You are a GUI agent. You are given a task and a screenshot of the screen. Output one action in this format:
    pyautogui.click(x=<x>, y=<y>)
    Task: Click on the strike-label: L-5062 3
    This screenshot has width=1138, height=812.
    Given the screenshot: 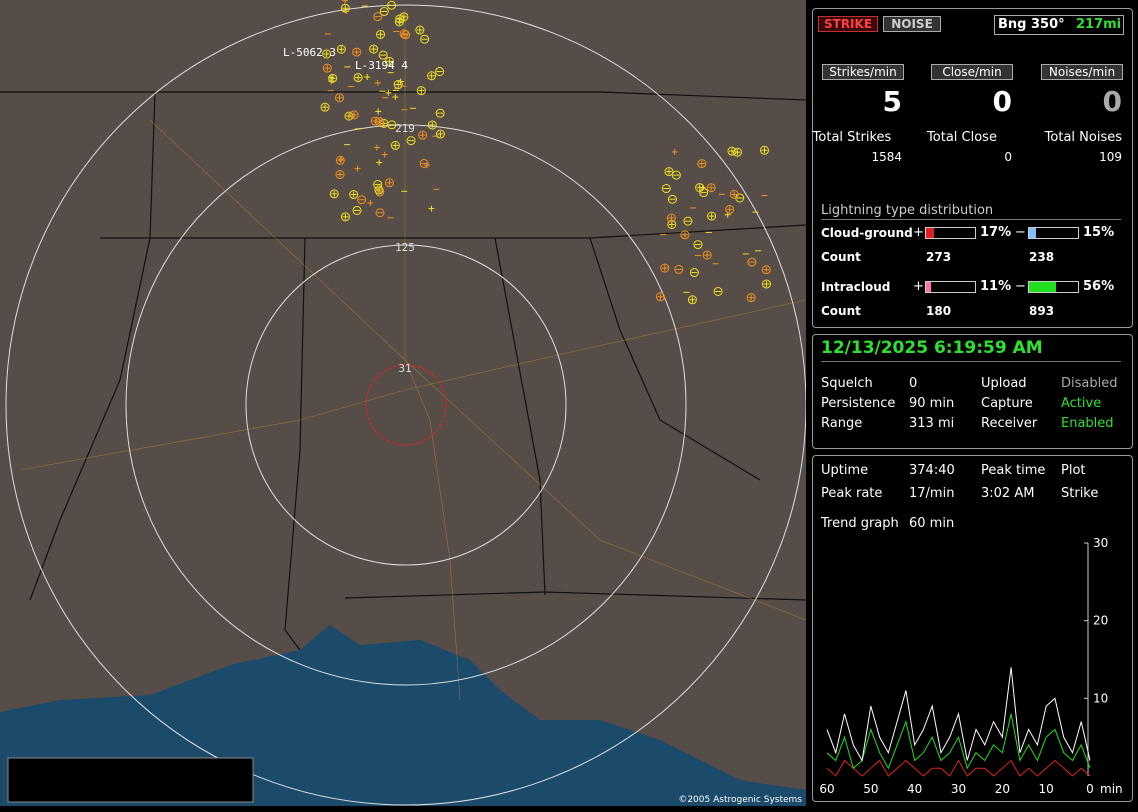 What is the action you would take?
    pyautogui.click(x=309, y=52)
    